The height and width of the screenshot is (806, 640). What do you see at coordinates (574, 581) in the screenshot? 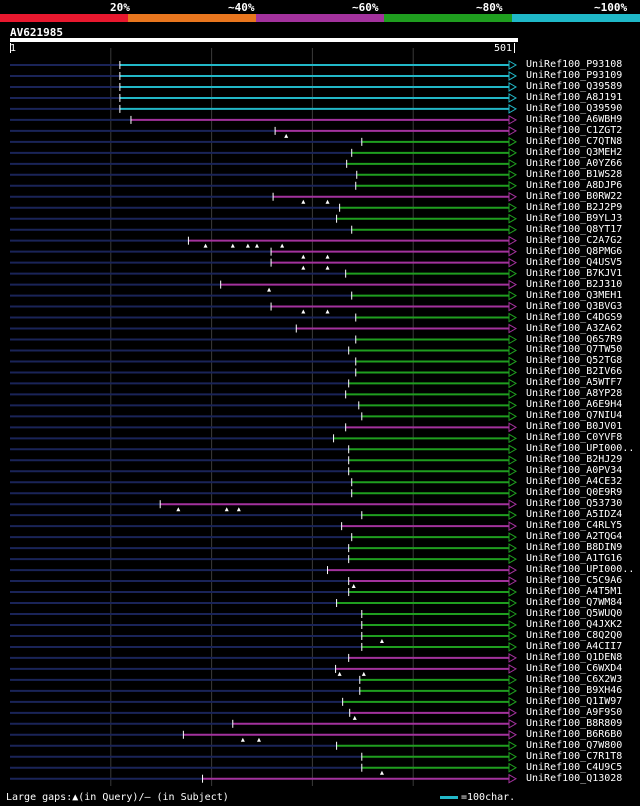
I see `hit-label: UniRef100_C5C9A6` at bounding box center [574, 581].